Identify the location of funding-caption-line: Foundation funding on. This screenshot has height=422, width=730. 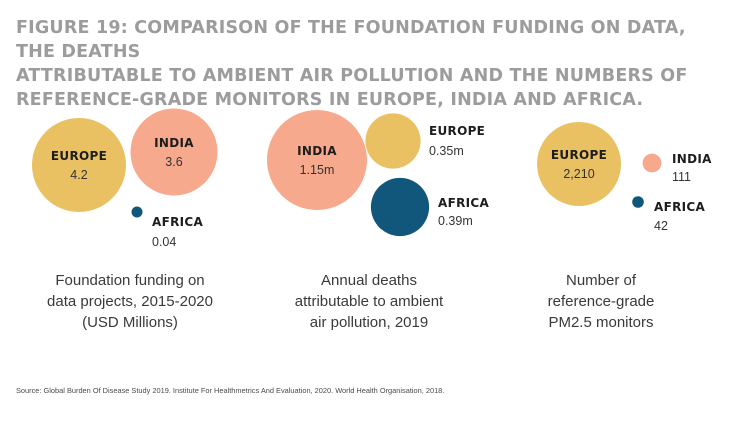
(130, 280).